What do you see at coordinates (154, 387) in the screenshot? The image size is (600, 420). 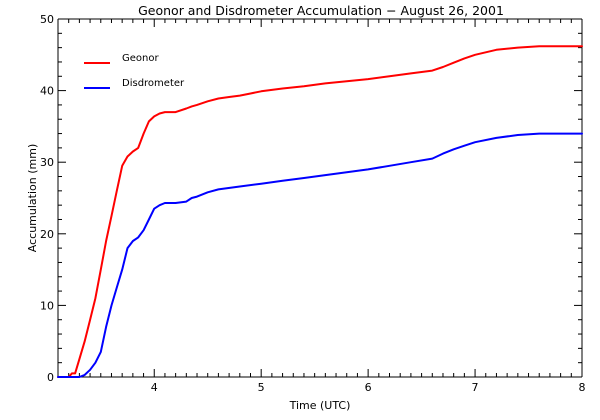 I see `x-tick-label: 4` at bounding box center [154, 387].